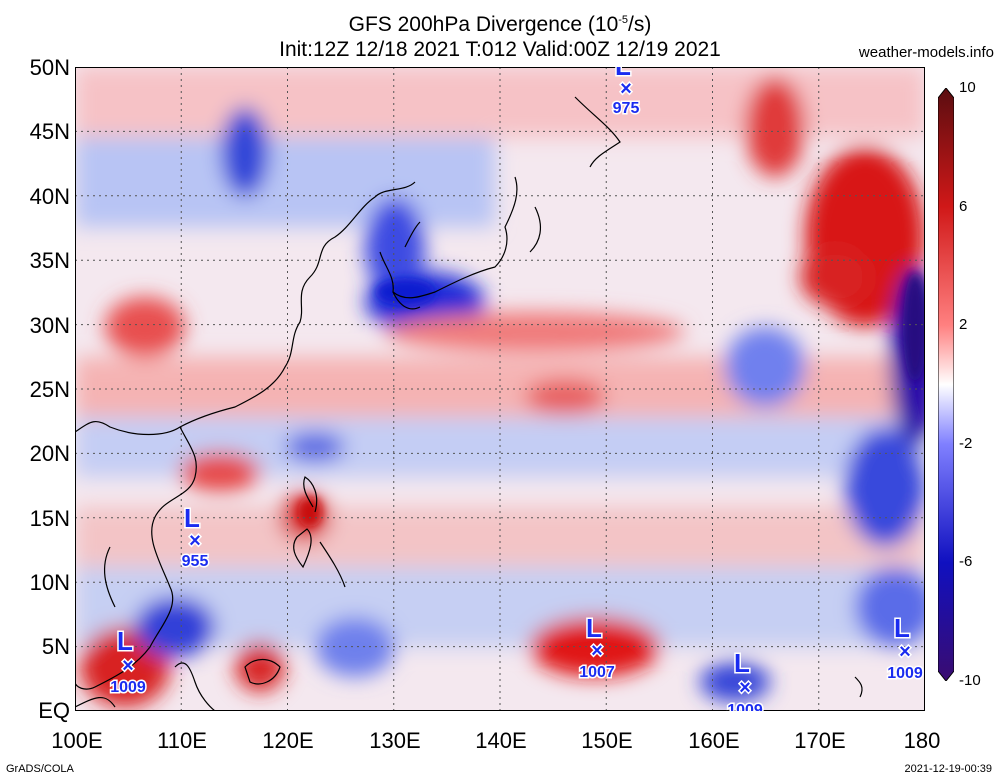 The width and height of the screenshot is (1000, 779). I want to click on x-label: 170E, so click(820, 740).